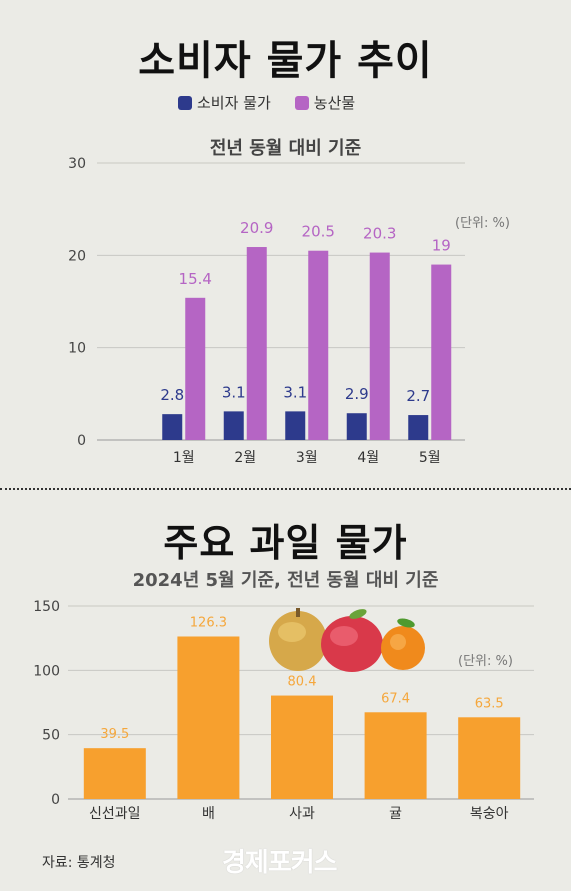 This screenshot has width=571, height=891. I want to click on y-tick-label: 150, so click(46, 607).